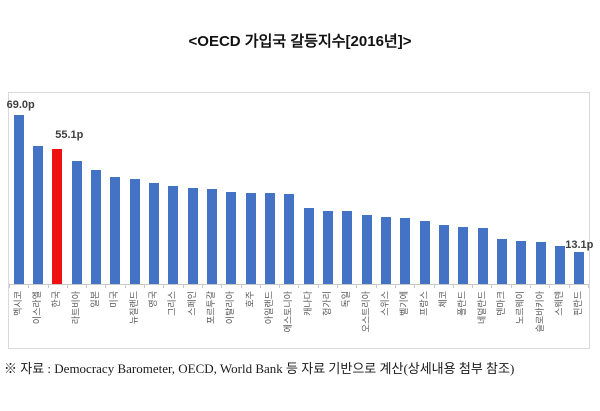 The image size is (600, 411). I want to click on x-axis, so click(299, 286).